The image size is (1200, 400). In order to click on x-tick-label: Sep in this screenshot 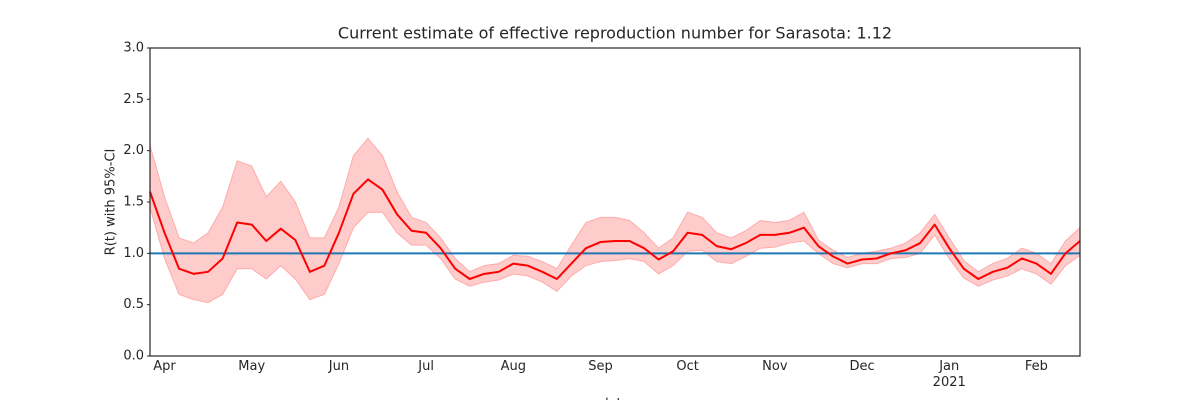, I will do `click(600, 366)`.